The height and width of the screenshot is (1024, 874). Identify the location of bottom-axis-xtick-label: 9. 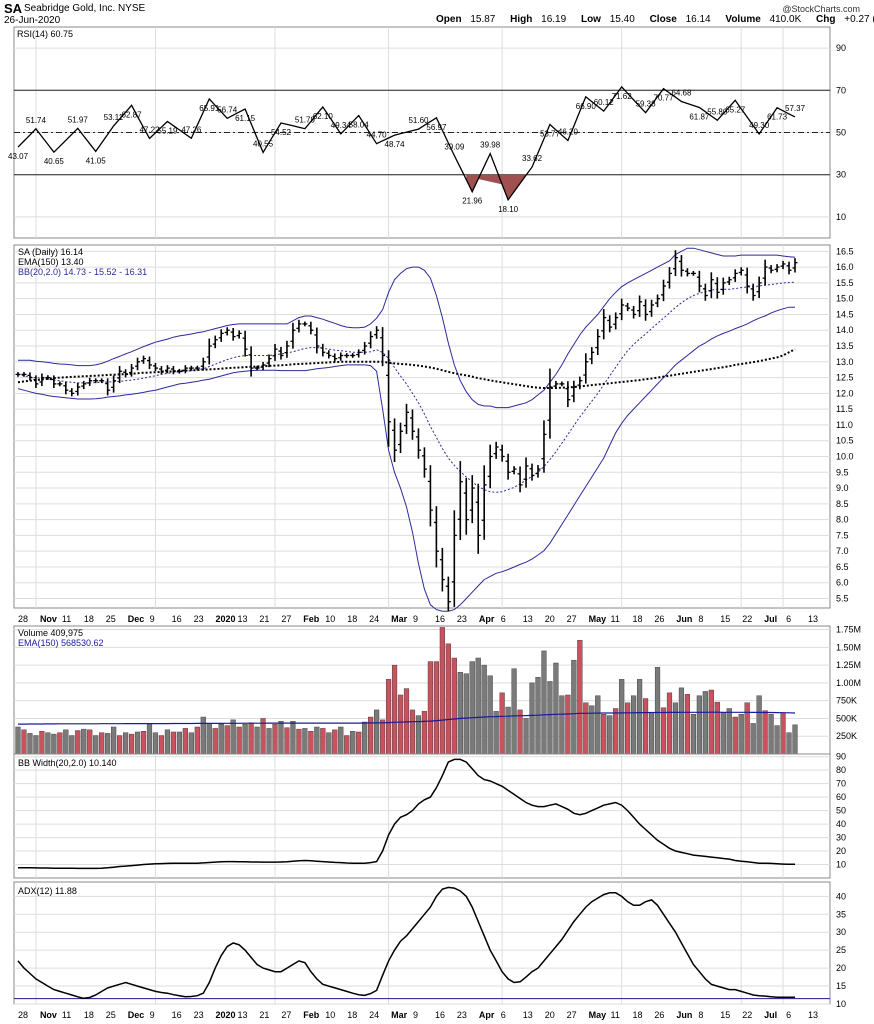
(415, 1015).